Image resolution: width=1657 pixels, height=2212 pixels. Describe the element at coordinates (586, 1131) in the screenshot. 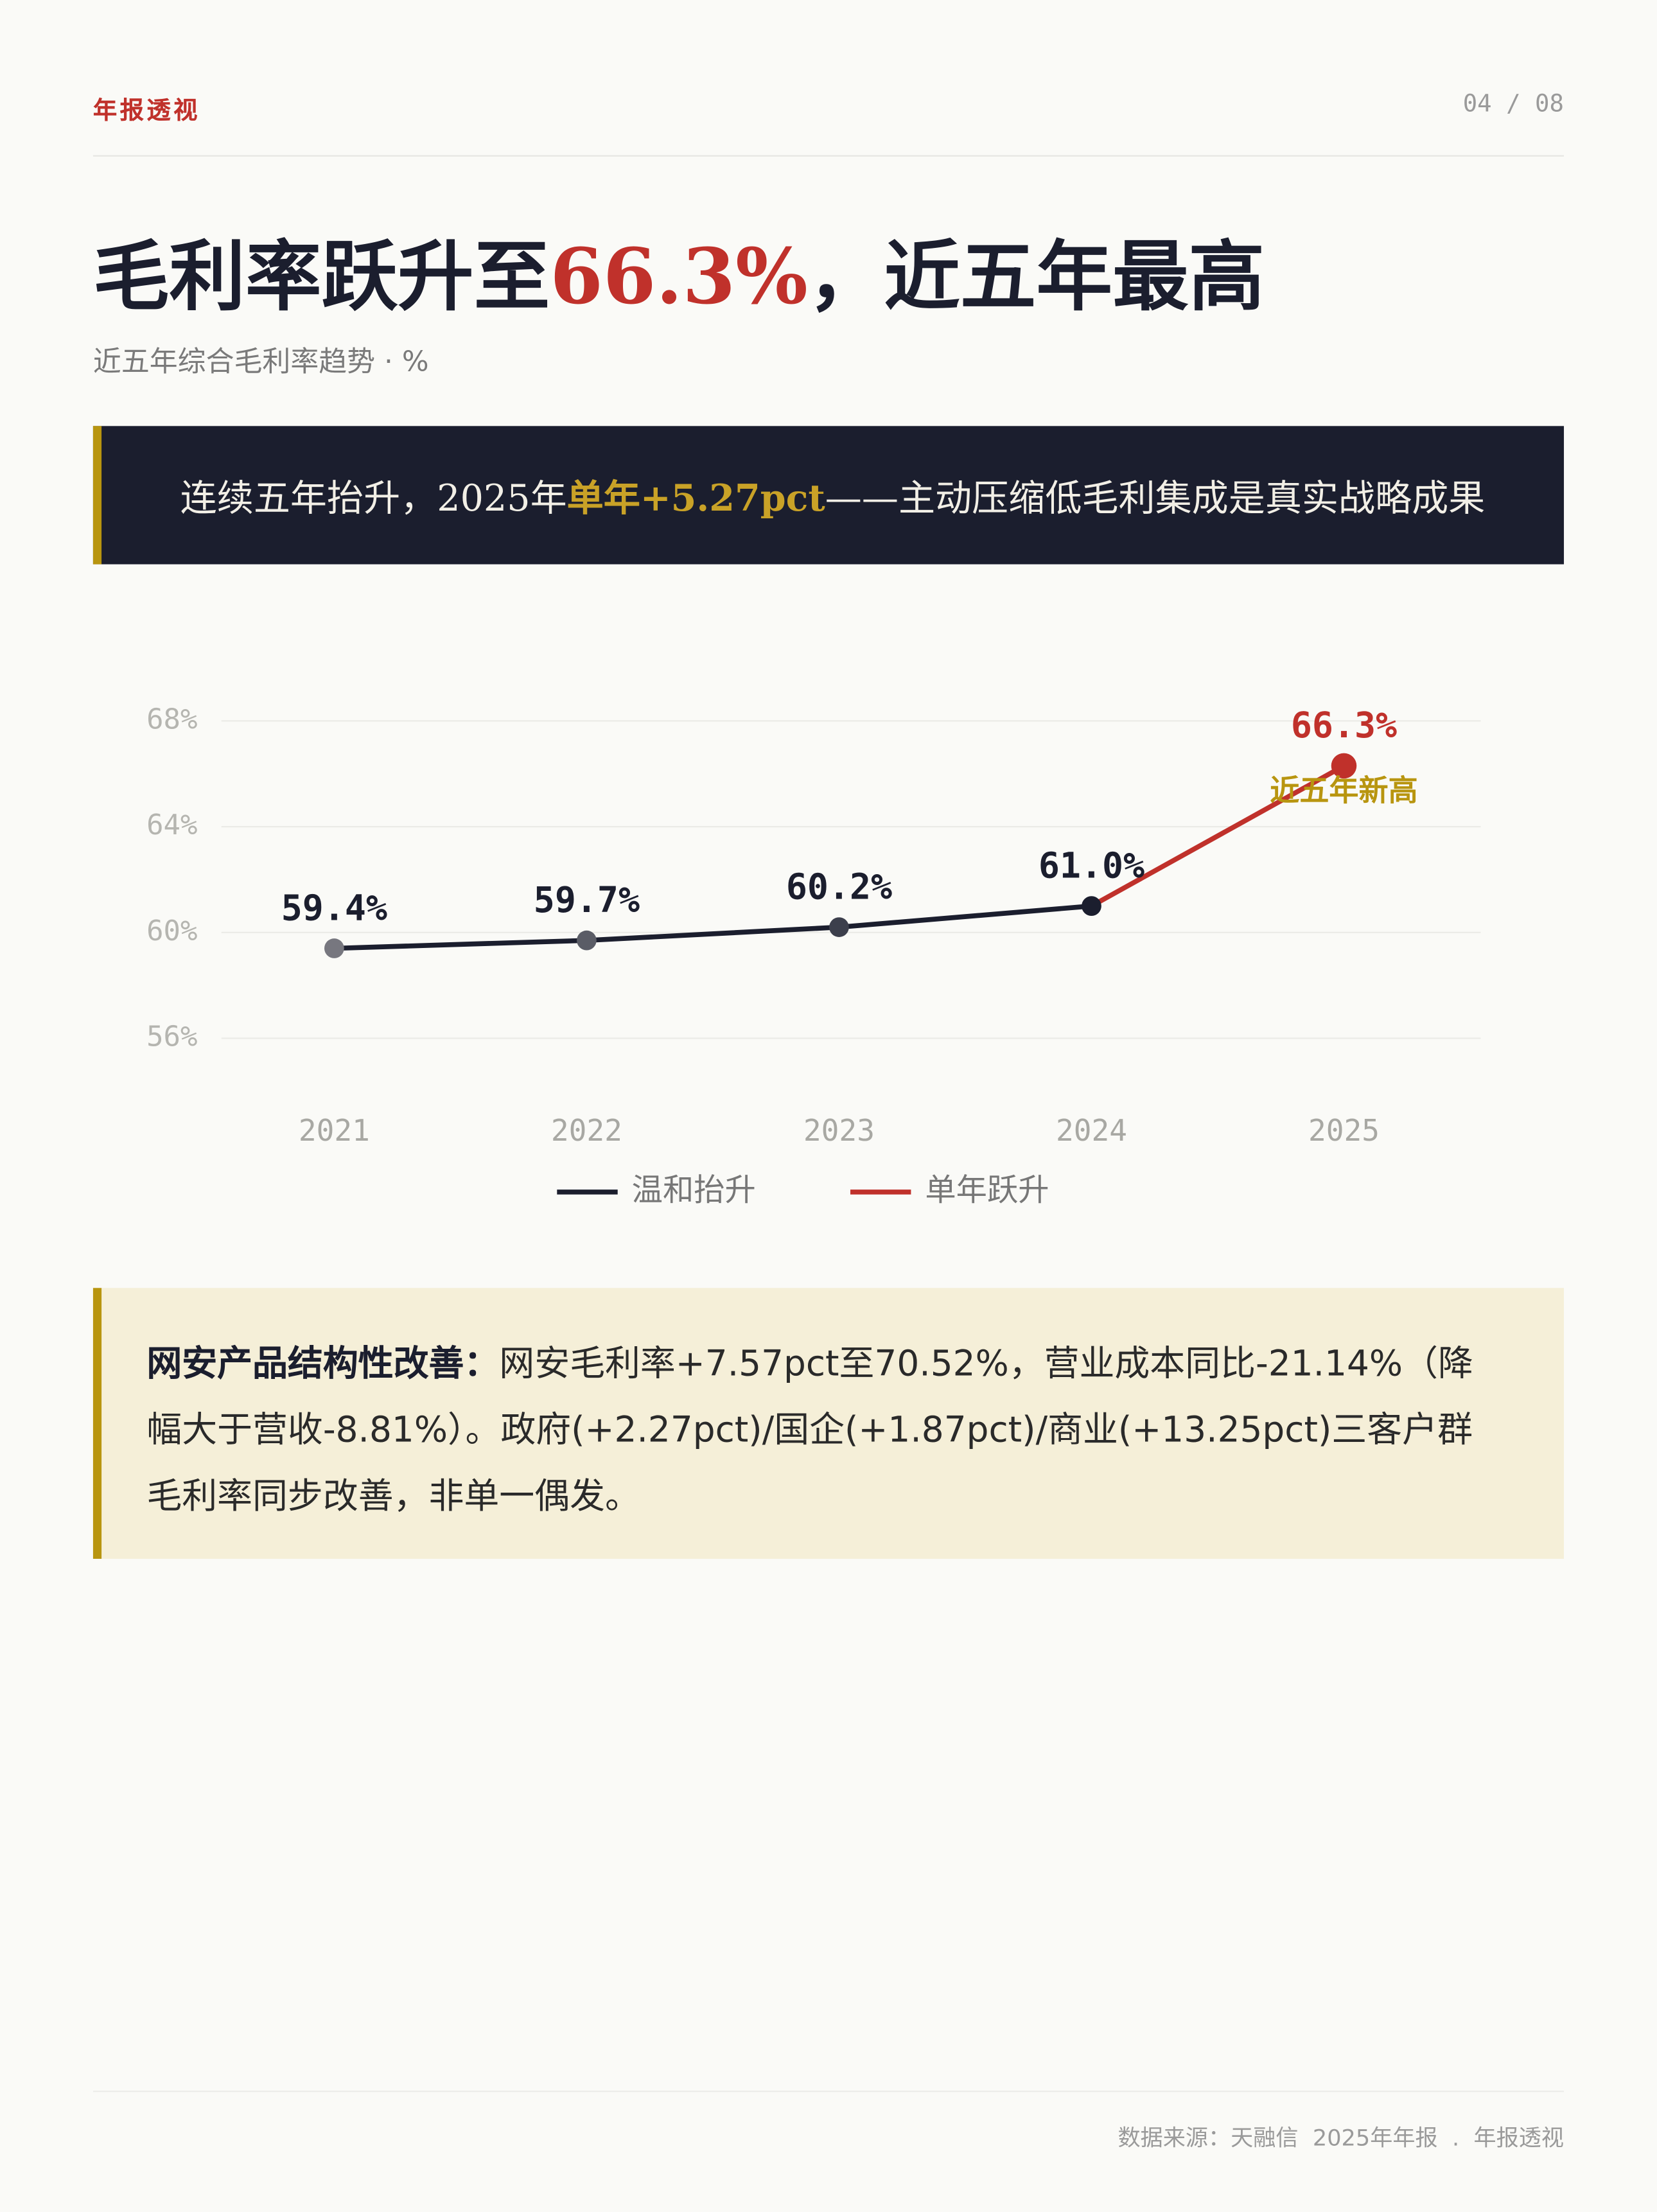

I see `x-tick-label: 2022` at that location.